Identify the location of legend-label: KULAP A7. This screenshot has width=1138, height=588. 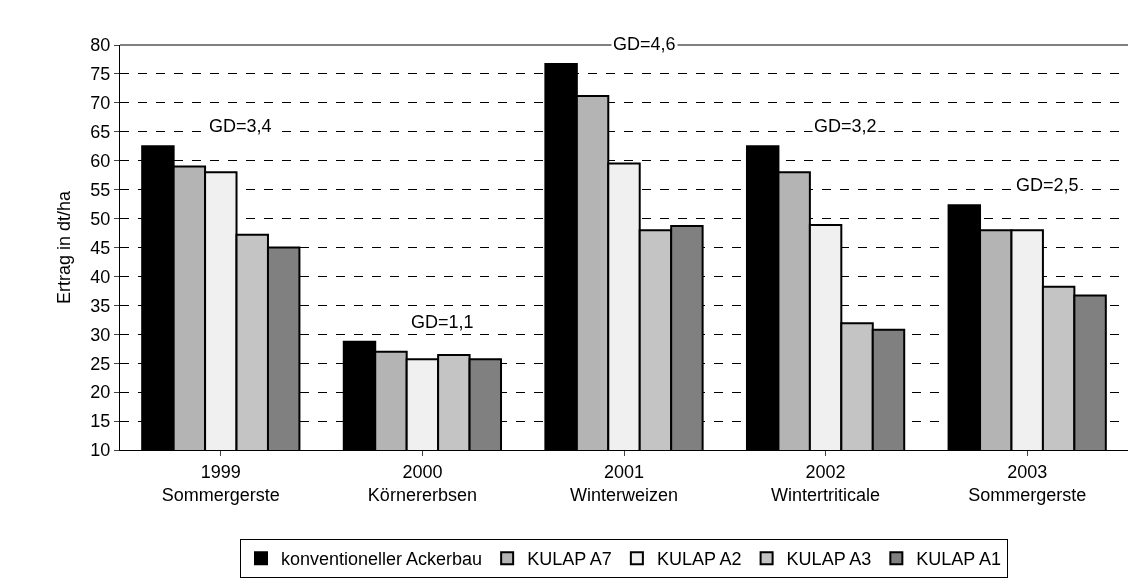
(569, 559).